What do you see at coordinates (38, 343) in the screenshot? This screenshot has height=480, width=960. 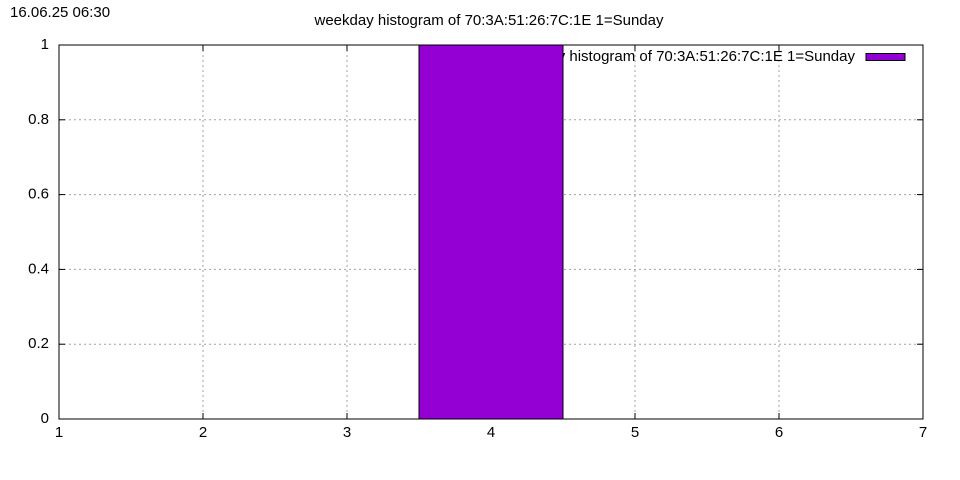 I see `y-tick-label: 0.2` at bounding box center [38, 343].